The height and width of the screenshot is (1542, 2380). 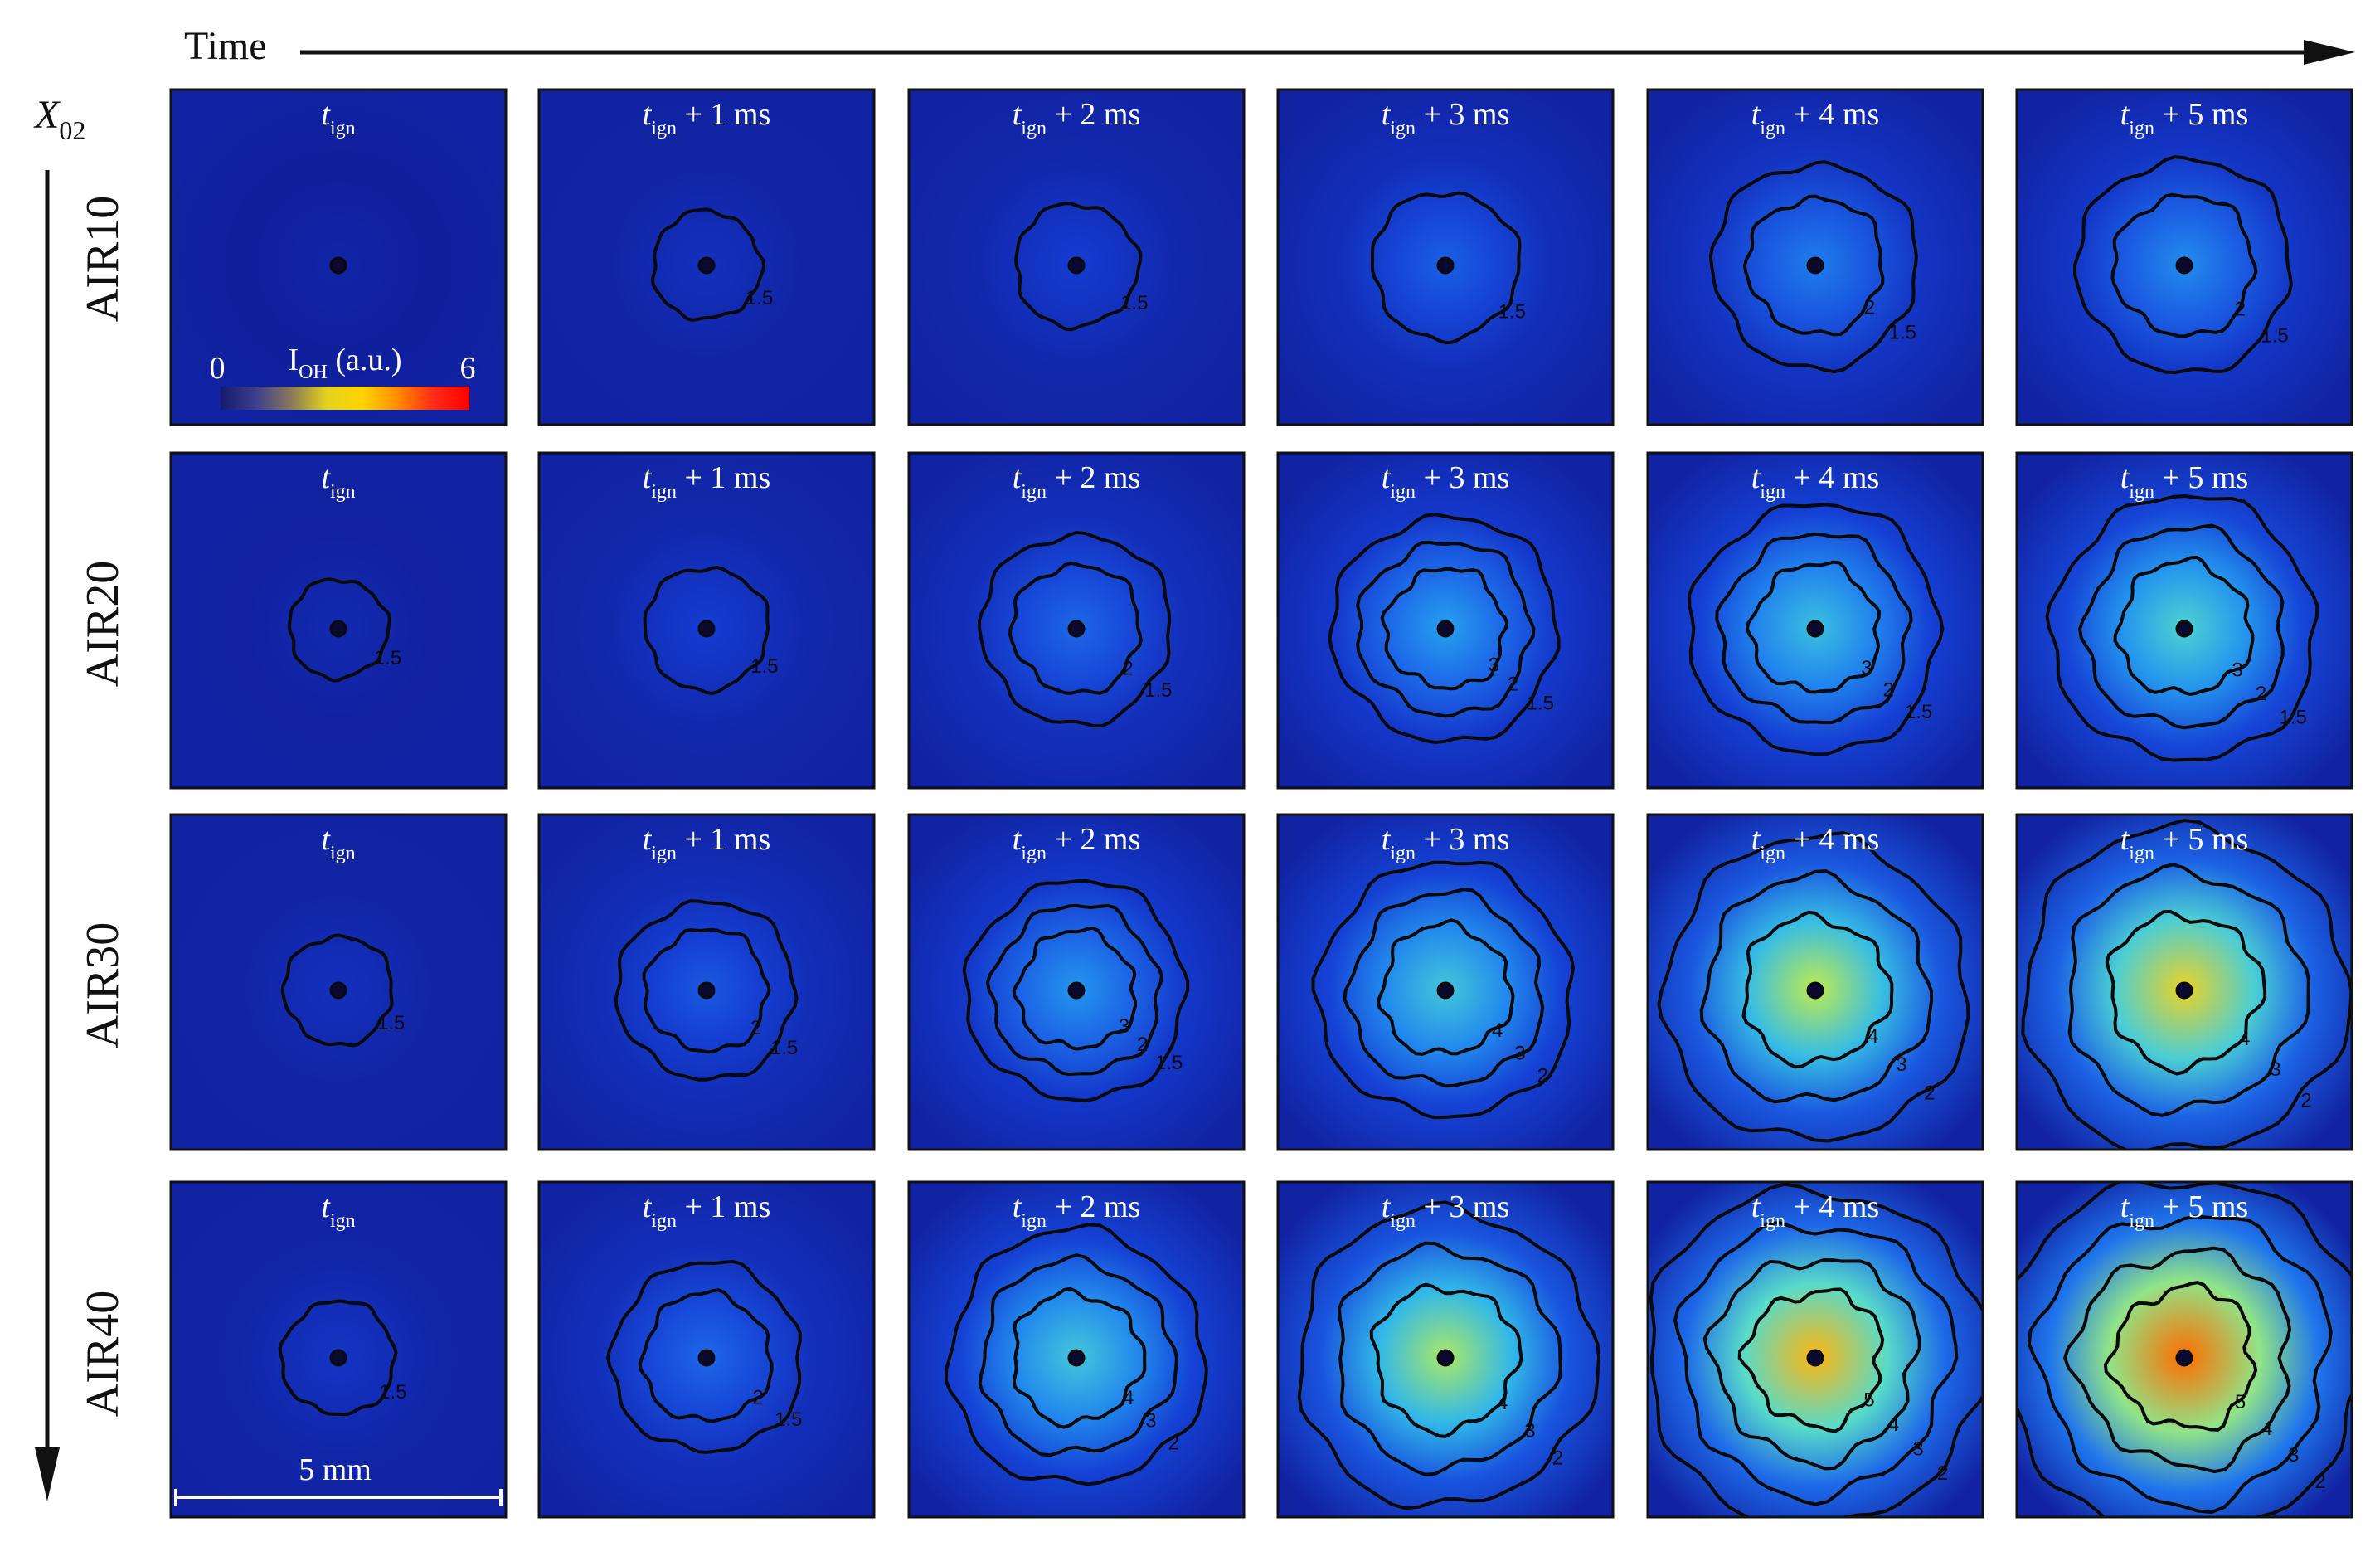 What do you see at coordinates (225, 46) in the screenshot?
I see `time-axis-label: Time` at bounding box center [225, 46].